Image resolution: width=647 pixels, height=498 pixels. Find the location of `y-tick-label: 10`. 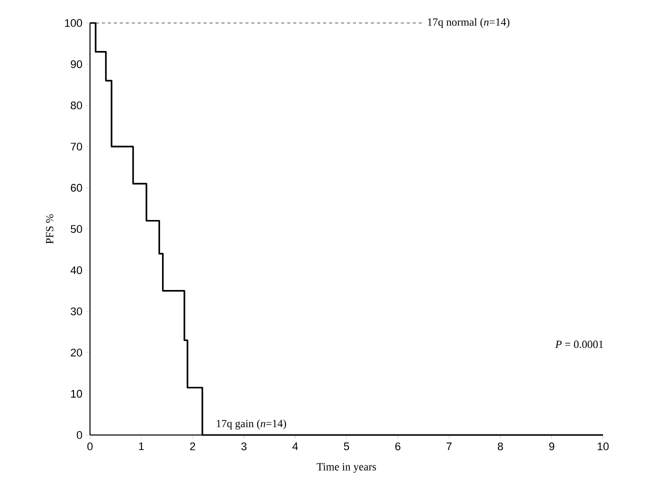

y-tick-label: 10 is located at coordinates (76, 394).